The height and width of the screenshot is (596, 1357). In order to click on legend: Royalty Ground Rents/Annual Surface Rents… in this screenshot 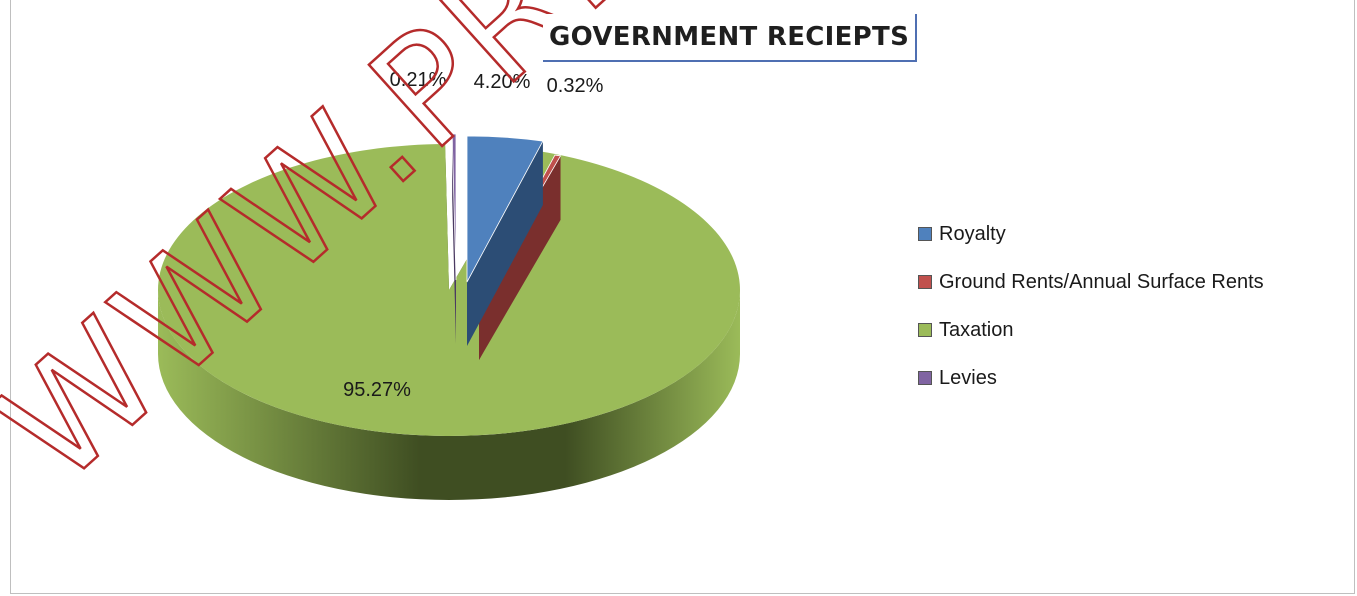, I will do `click(1091, 318)`.